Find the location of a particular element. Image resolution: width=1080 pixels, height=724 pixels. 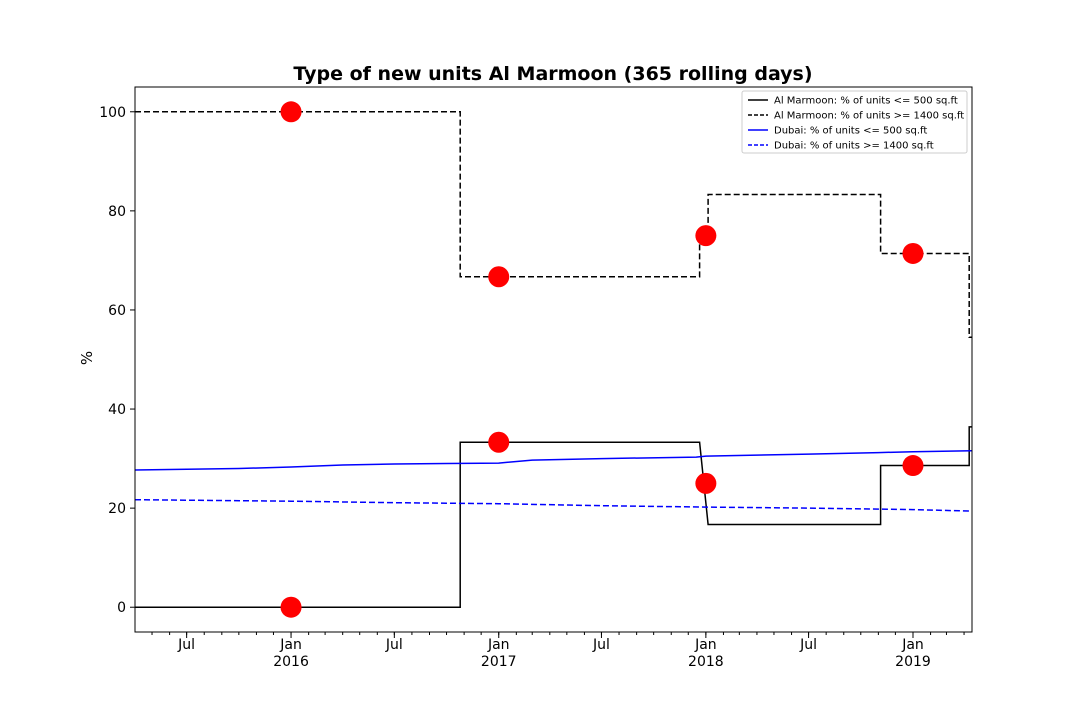

legend-label-1: Al Marmoon: % of units <= 500 sq.ft is located at coordinates (866, 101).